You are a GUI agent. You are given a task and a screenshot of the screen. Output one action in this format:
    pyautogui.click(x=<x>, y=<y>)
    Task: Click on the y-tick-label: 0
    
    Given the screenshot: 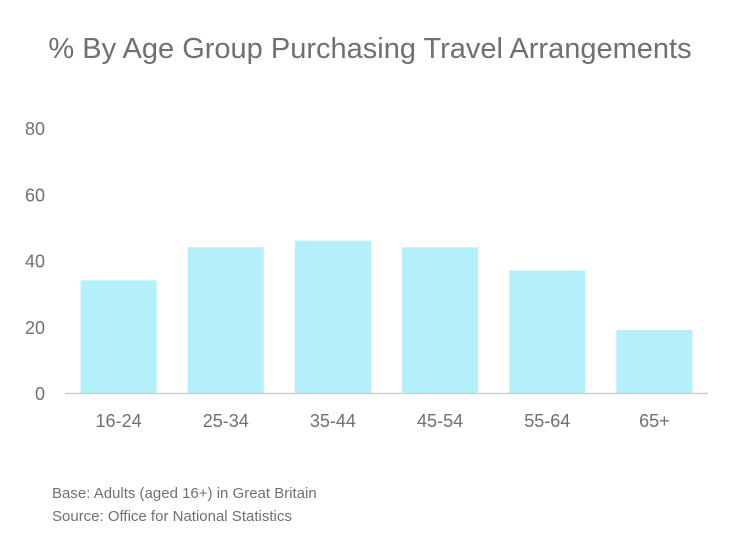 What is the action you would take?
    pyautogui.click(x=40, y=394)
    